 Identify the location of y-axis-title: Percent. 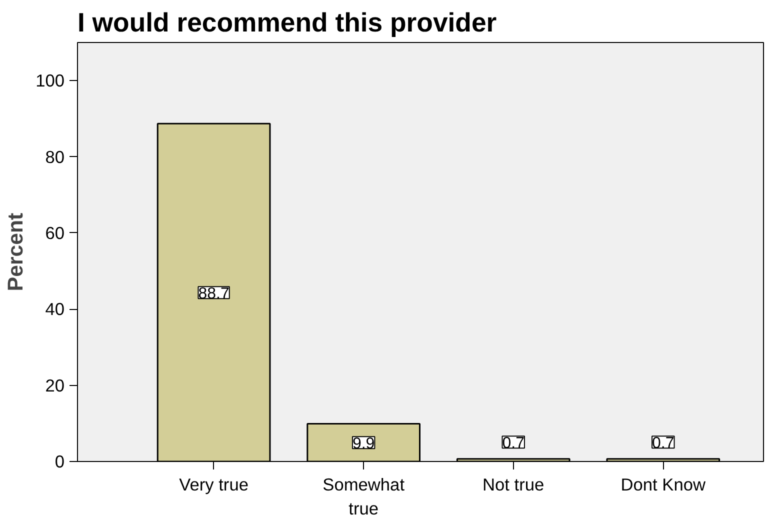
(16, 252).